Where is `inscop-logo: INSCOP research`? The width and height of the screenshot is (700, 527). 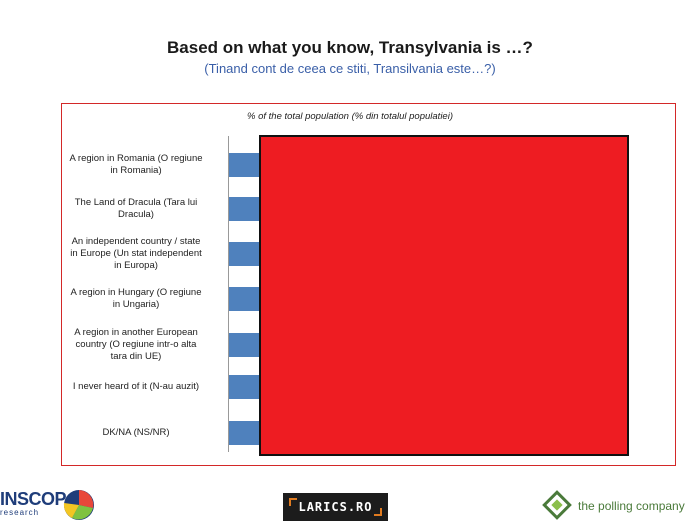 inscop-logo: INSCOP research is located at coordinates (50, 506).